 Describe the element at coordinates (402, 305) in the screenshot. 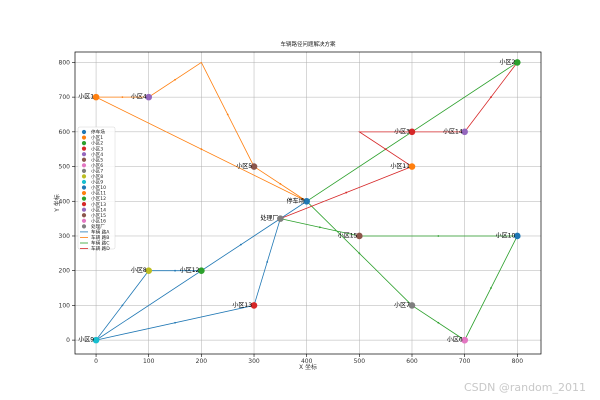

I see `point-label: 小区7` at that location.